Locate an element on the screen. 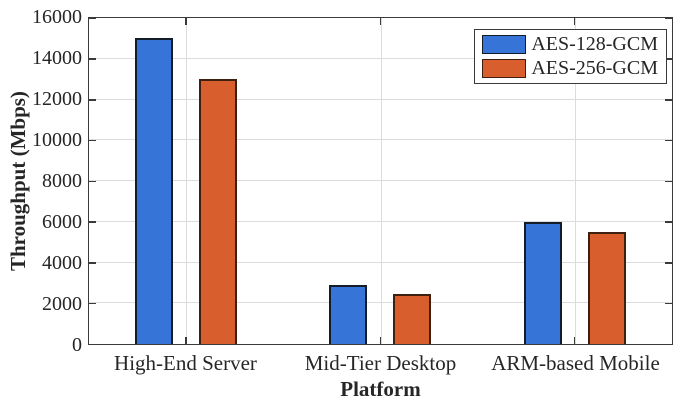 The image size is (685, 410). y-tick-label: 10000 is located at coordinates (57, 140).